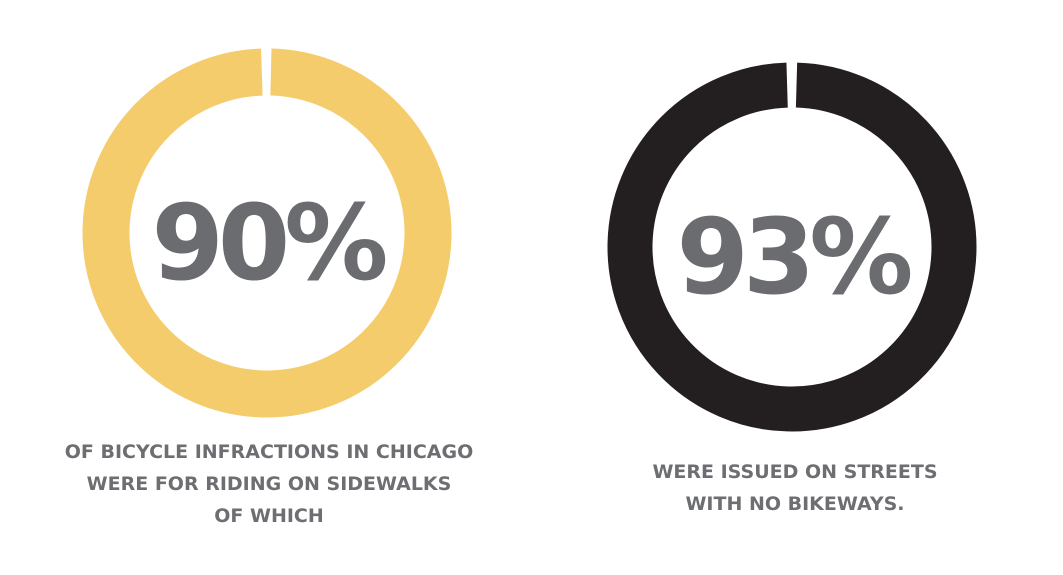 This screenshot has height=575, width=1063. Describe the element at coordinates (269, 516) in the screenshot. I see `caption-line: OF WHICH` at that location.